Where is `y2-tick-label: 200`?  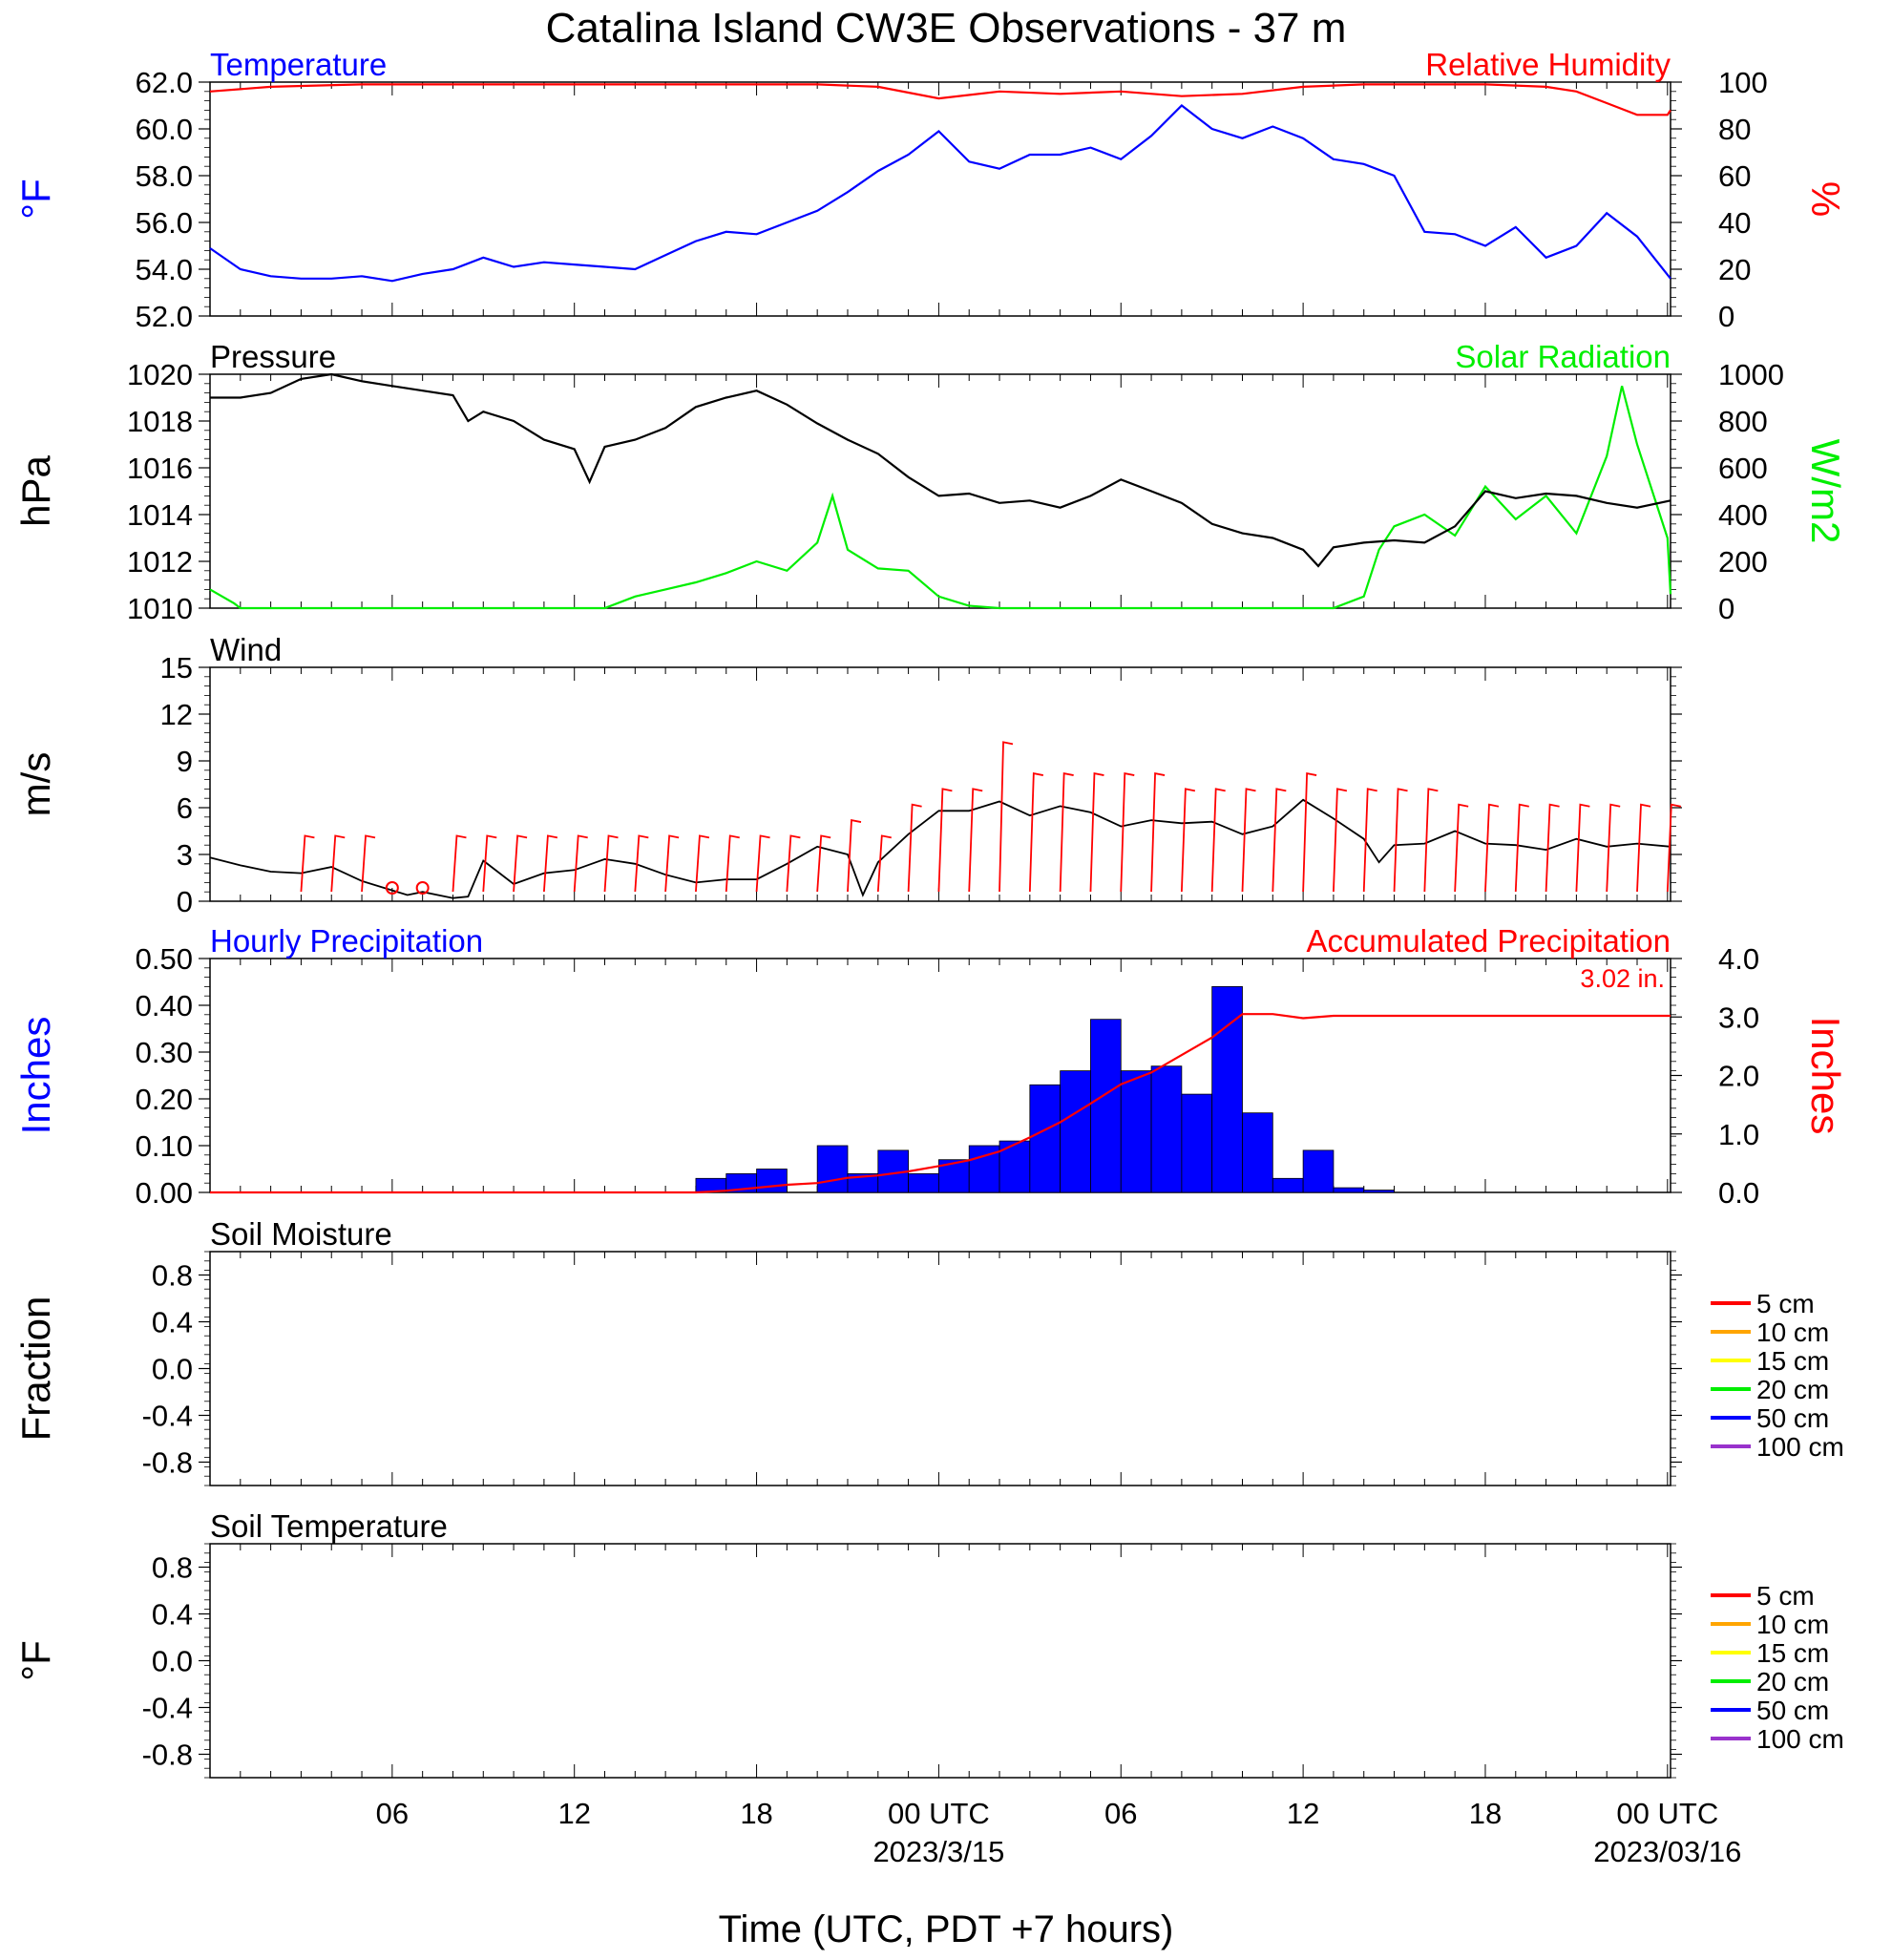
y2-tick-label: 200 is located at coordinates (1743, 562).